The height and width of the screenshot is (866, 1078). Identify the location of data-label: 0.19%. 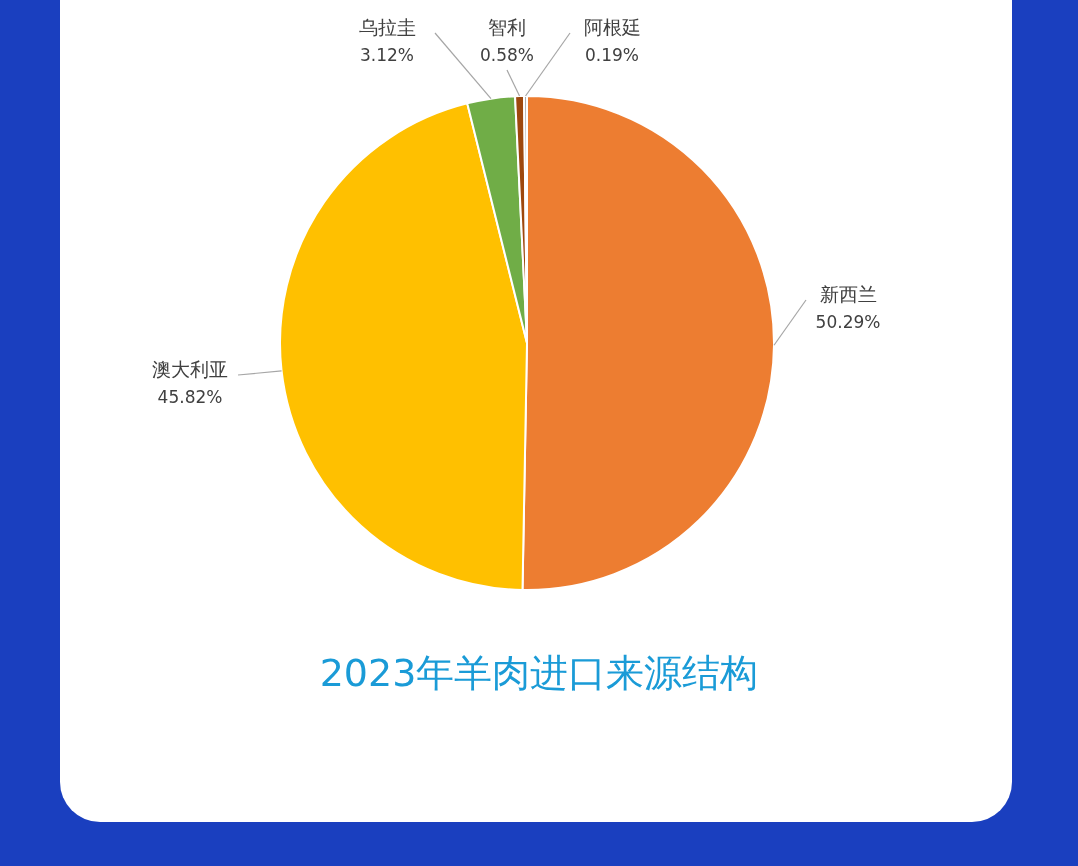
(612, 55).